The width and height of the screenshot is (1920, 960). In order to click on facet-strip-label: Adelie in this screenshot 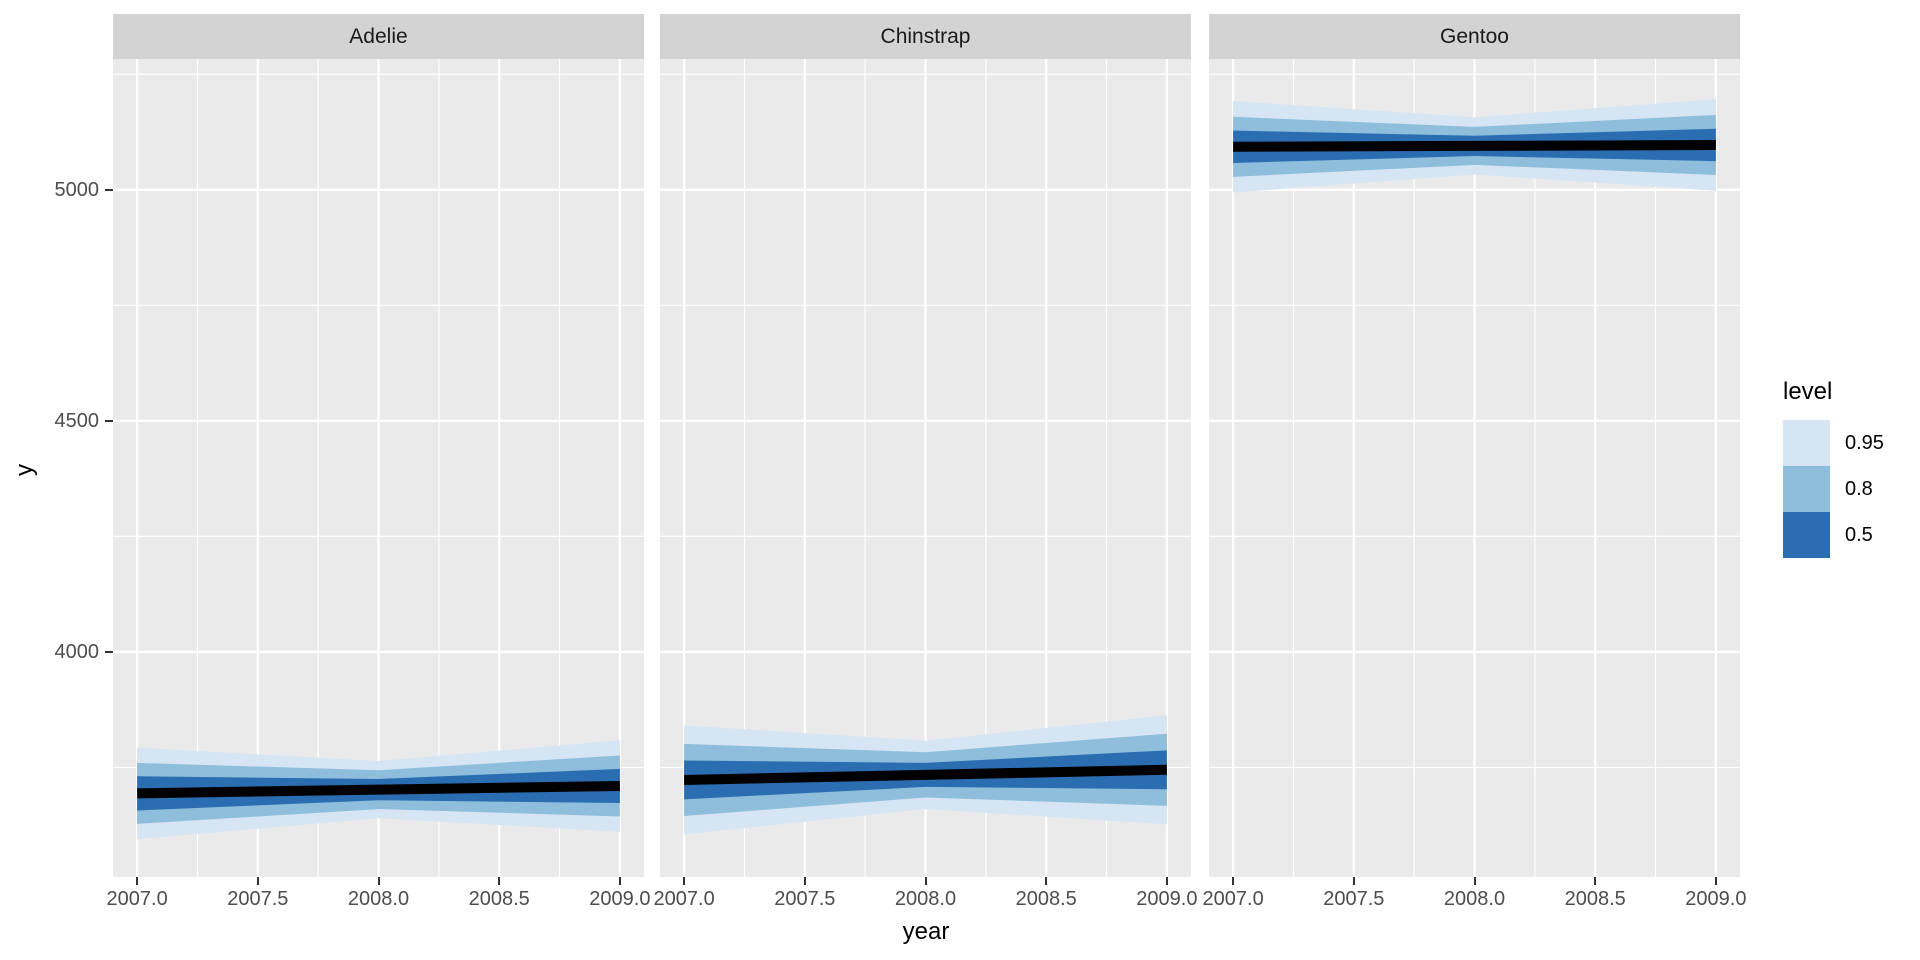, I will do `click(378, 36)`.